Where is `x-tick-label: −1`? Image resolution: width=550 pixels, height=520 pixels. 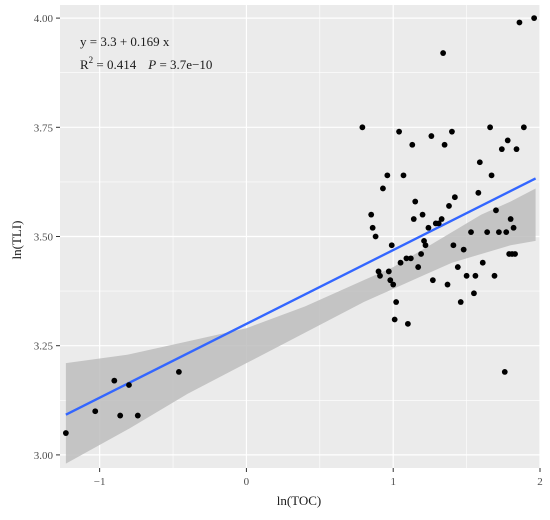
x-tick-label: −1 is located at coordinates (100, 482).